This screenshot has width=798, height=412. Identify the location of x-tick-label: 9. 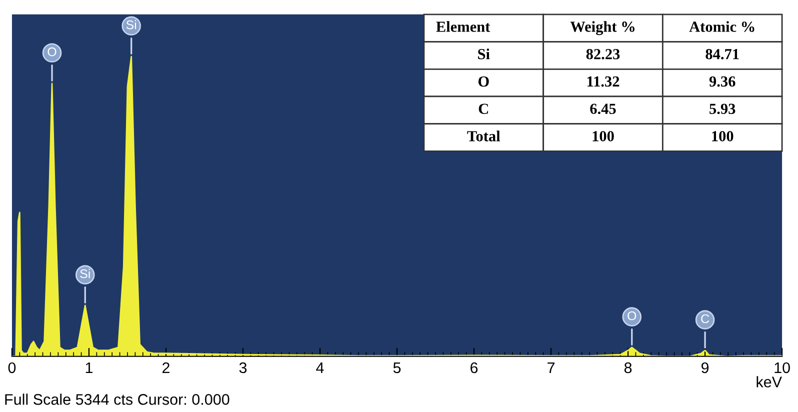
(705, 368).